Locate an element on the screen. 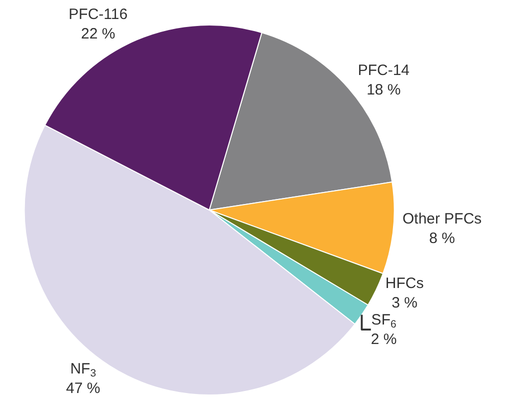 This screenshot has height=405, width=506. data-label: 2 % is located at coordinates (383, 339).